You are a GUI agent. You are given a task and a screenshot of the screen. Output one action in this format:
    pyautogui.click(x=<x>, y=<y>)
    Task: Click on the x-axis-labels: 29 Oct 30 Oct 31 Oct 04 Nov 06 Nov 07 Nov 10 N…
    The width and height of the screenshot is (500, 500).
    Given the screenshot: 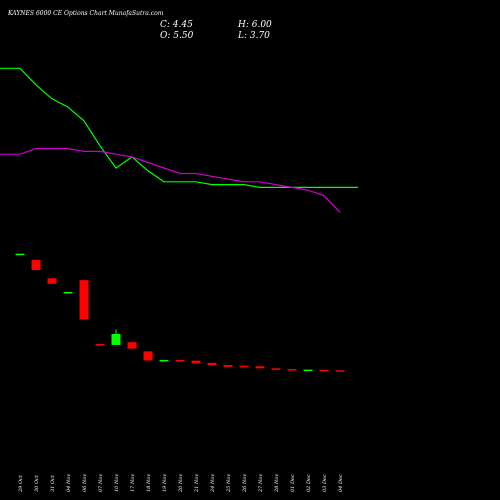 What is the action you would take?
    pyautogui.click(x=181, y=483)
    